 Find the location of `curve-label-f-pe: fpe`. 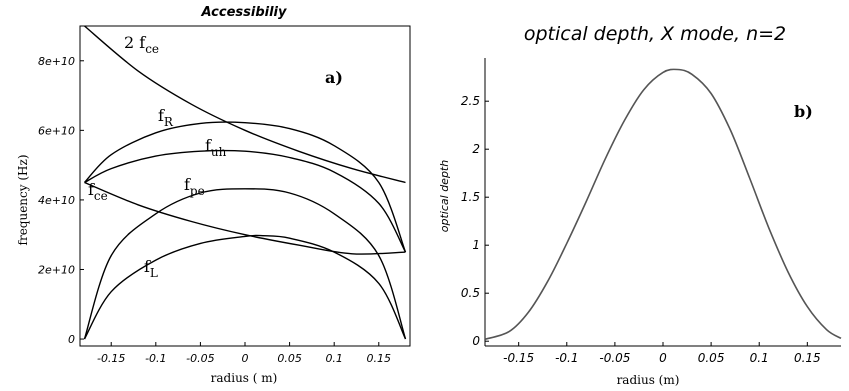

curve-label-f-pe: fpe is located at coordinates (194, 186).